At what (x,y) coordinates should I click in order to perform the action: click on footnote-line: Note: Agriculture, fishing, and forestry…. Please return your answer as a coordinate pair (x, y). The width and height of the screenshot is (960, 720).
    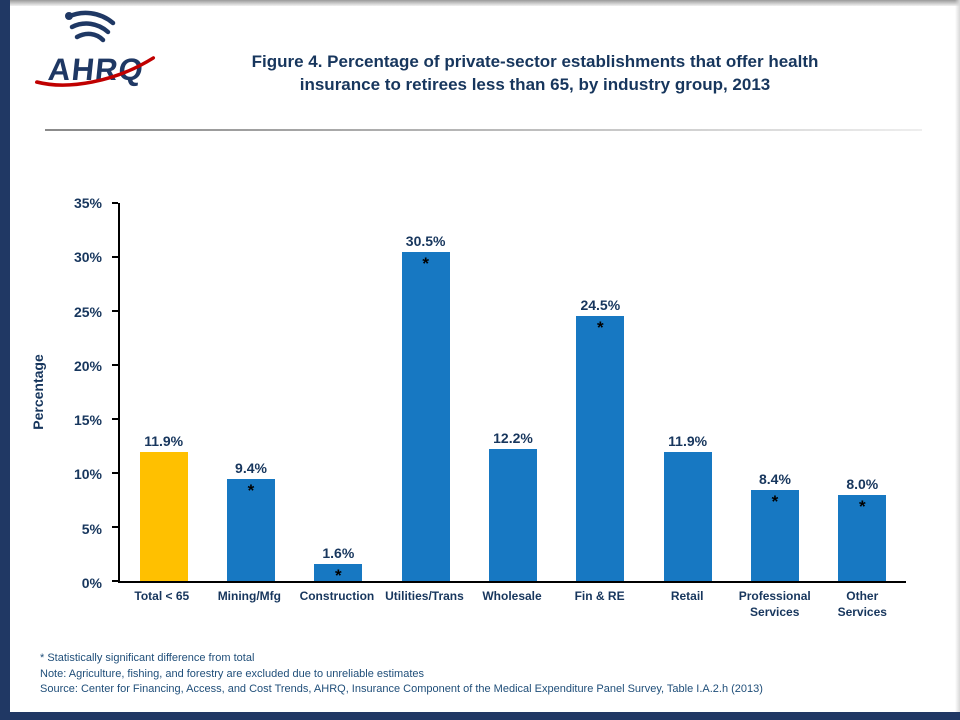
    Looking at the image, I should click on (232, 673).